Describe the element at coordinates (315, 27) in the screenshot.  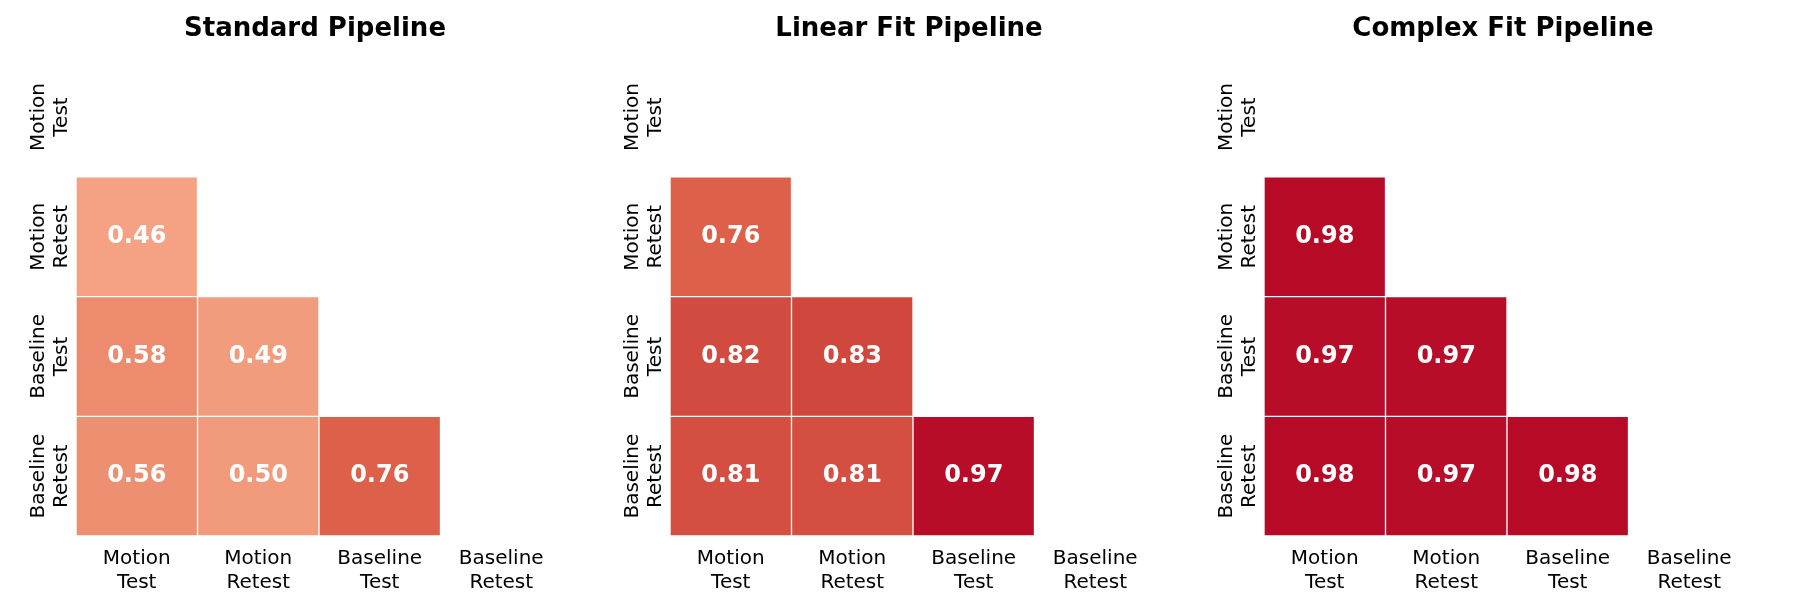
I see `chart-title: Standard Pipeline` at that location.